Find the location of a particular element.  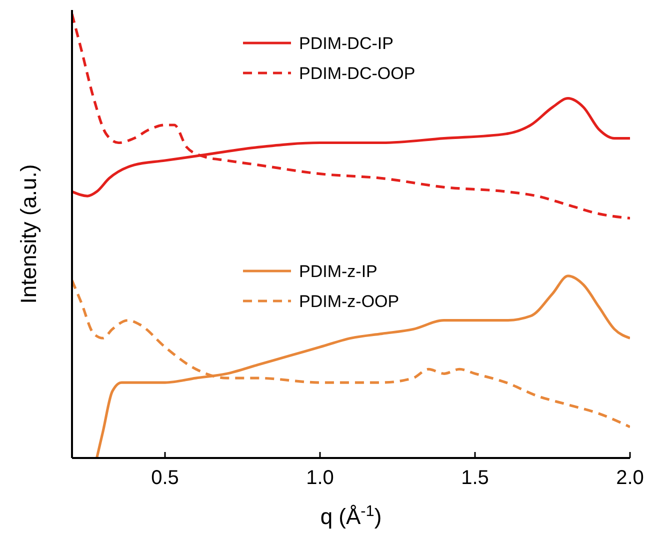

x-tick-label: 1.0 is located at coordinates (320, 478).